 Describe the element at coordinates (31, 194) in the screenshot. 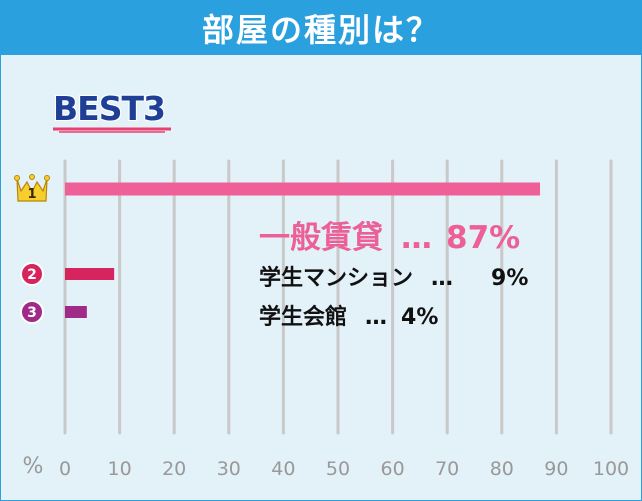

I see `rank-number: 1` at that location.